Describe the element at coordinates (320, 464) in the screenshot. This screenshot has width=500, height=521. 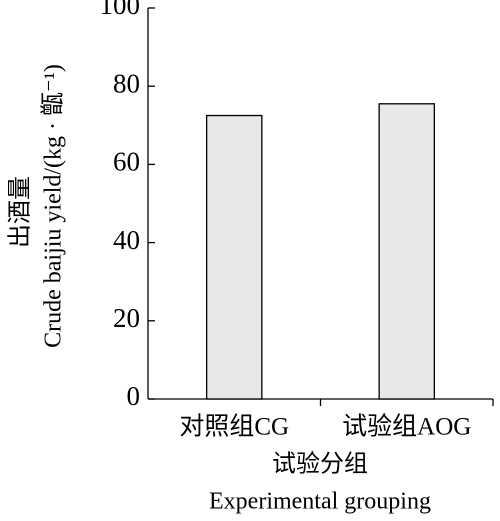
I see `x-axis-title: 试验分组` at that location.